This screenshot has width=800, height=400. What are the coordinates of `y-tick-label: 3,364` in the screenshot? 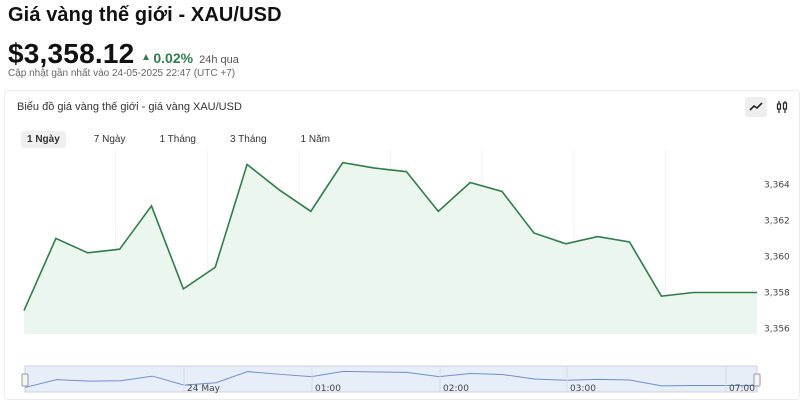 It's located at (777, 185).